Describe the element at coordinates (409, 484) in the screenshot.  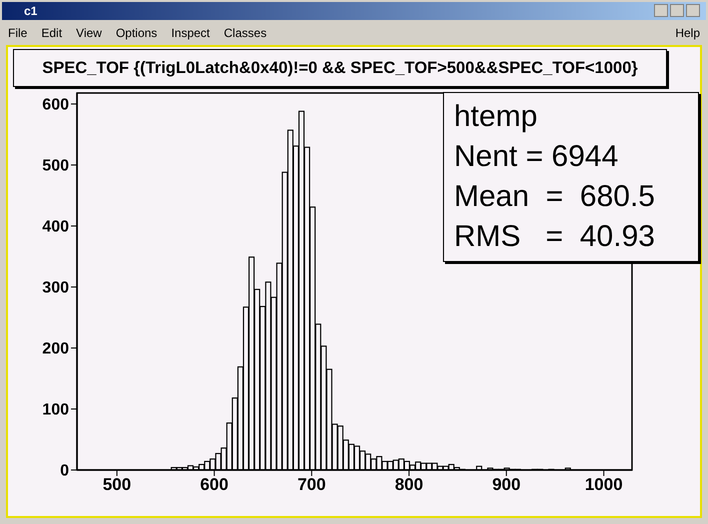
I see `x-tick-label: 800` at that location.